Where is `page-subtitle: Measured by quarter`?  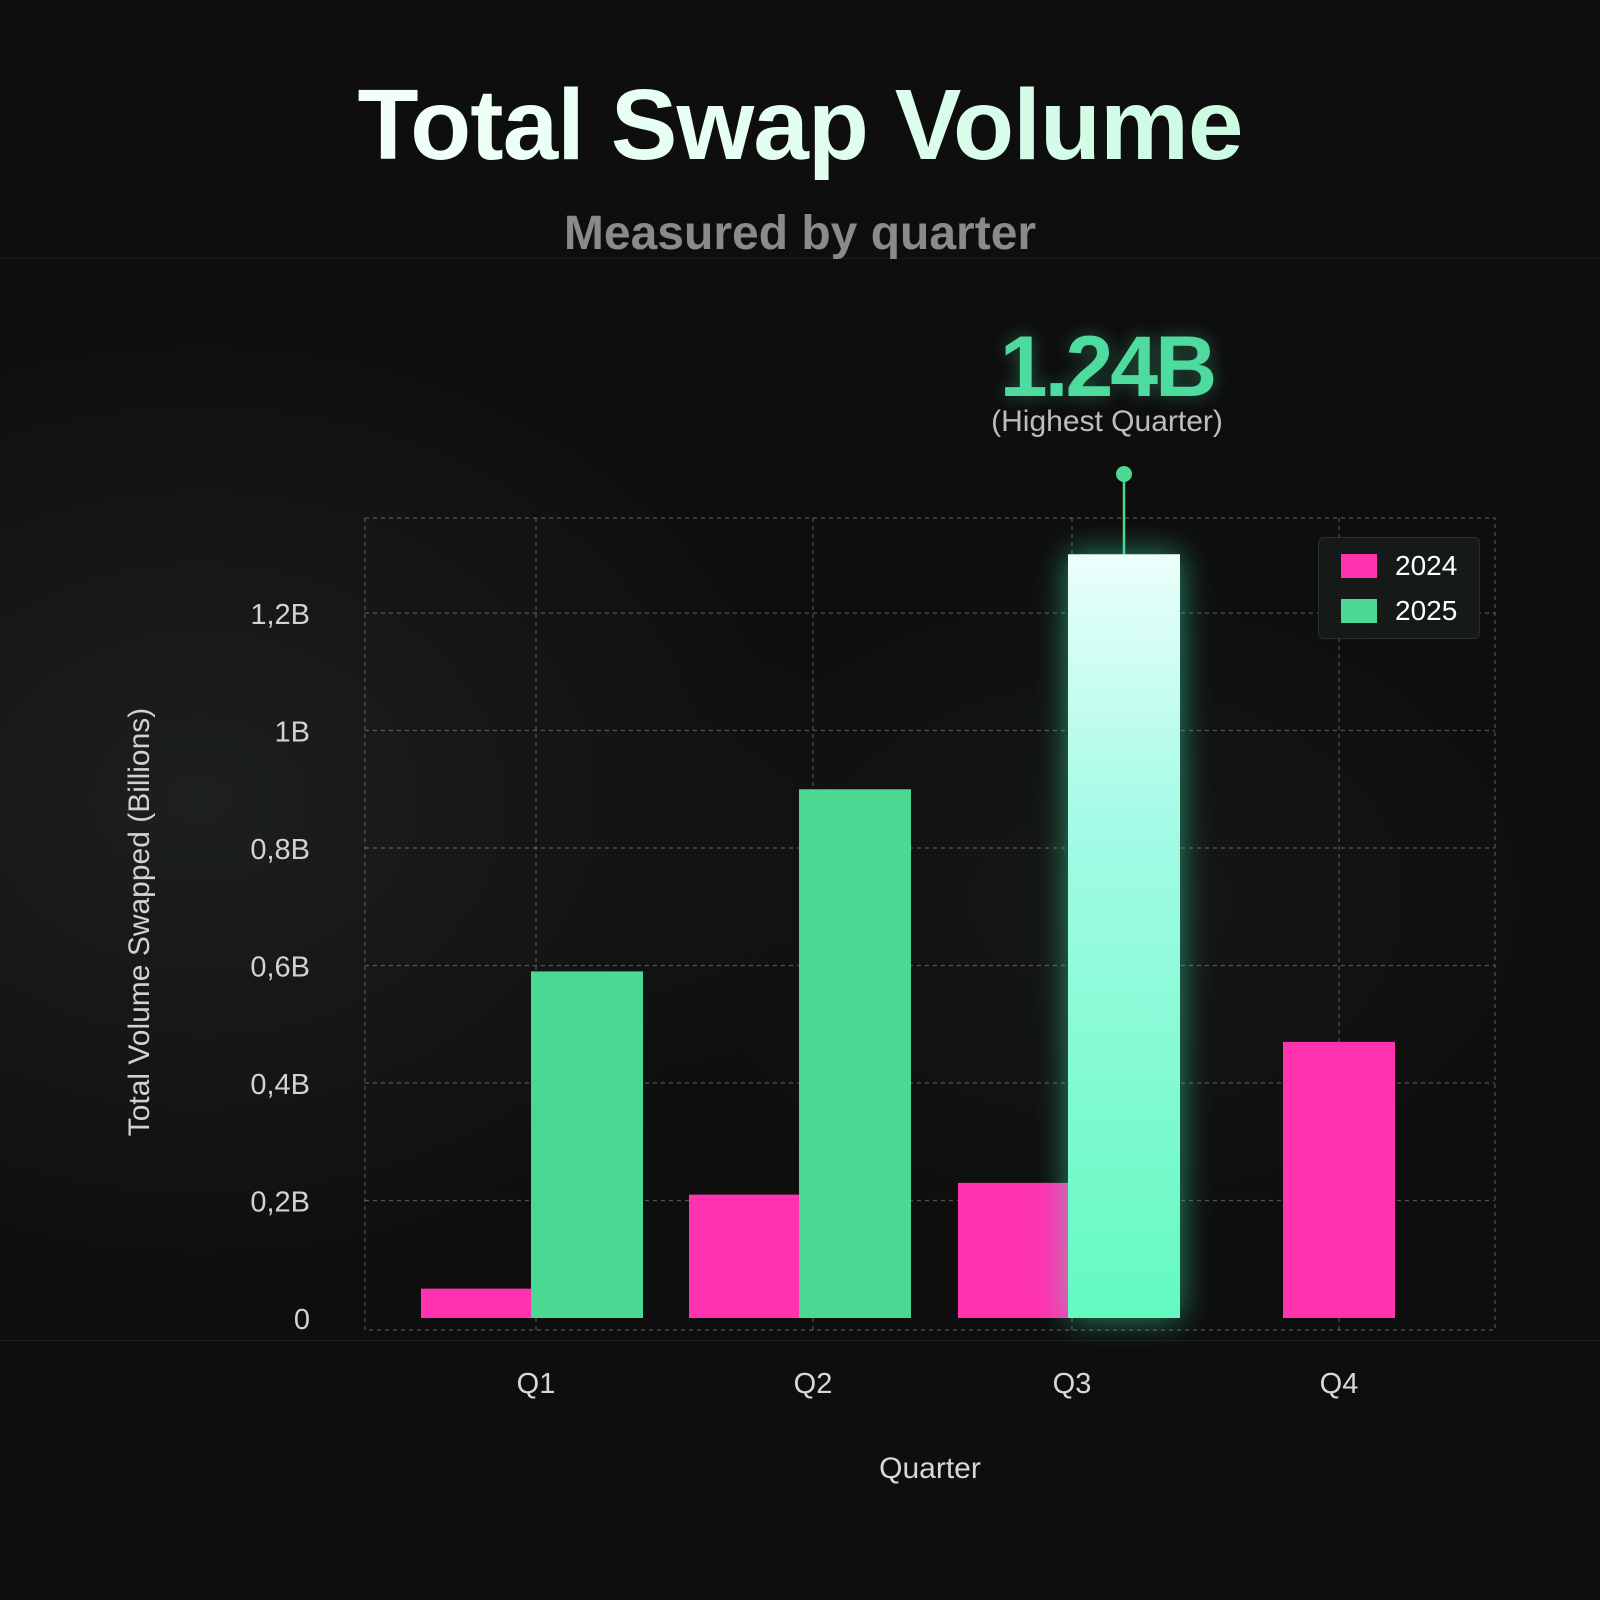 page-subtitle: Measured by quarter is located at coordinates (800, 233).